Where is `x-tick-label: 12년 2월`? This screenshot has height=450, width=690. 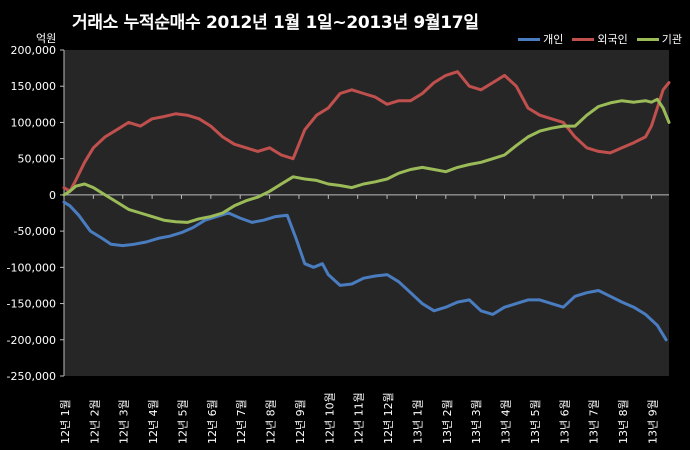 x-tick-label: 12년 2월 is located at coordinates (94, 421).